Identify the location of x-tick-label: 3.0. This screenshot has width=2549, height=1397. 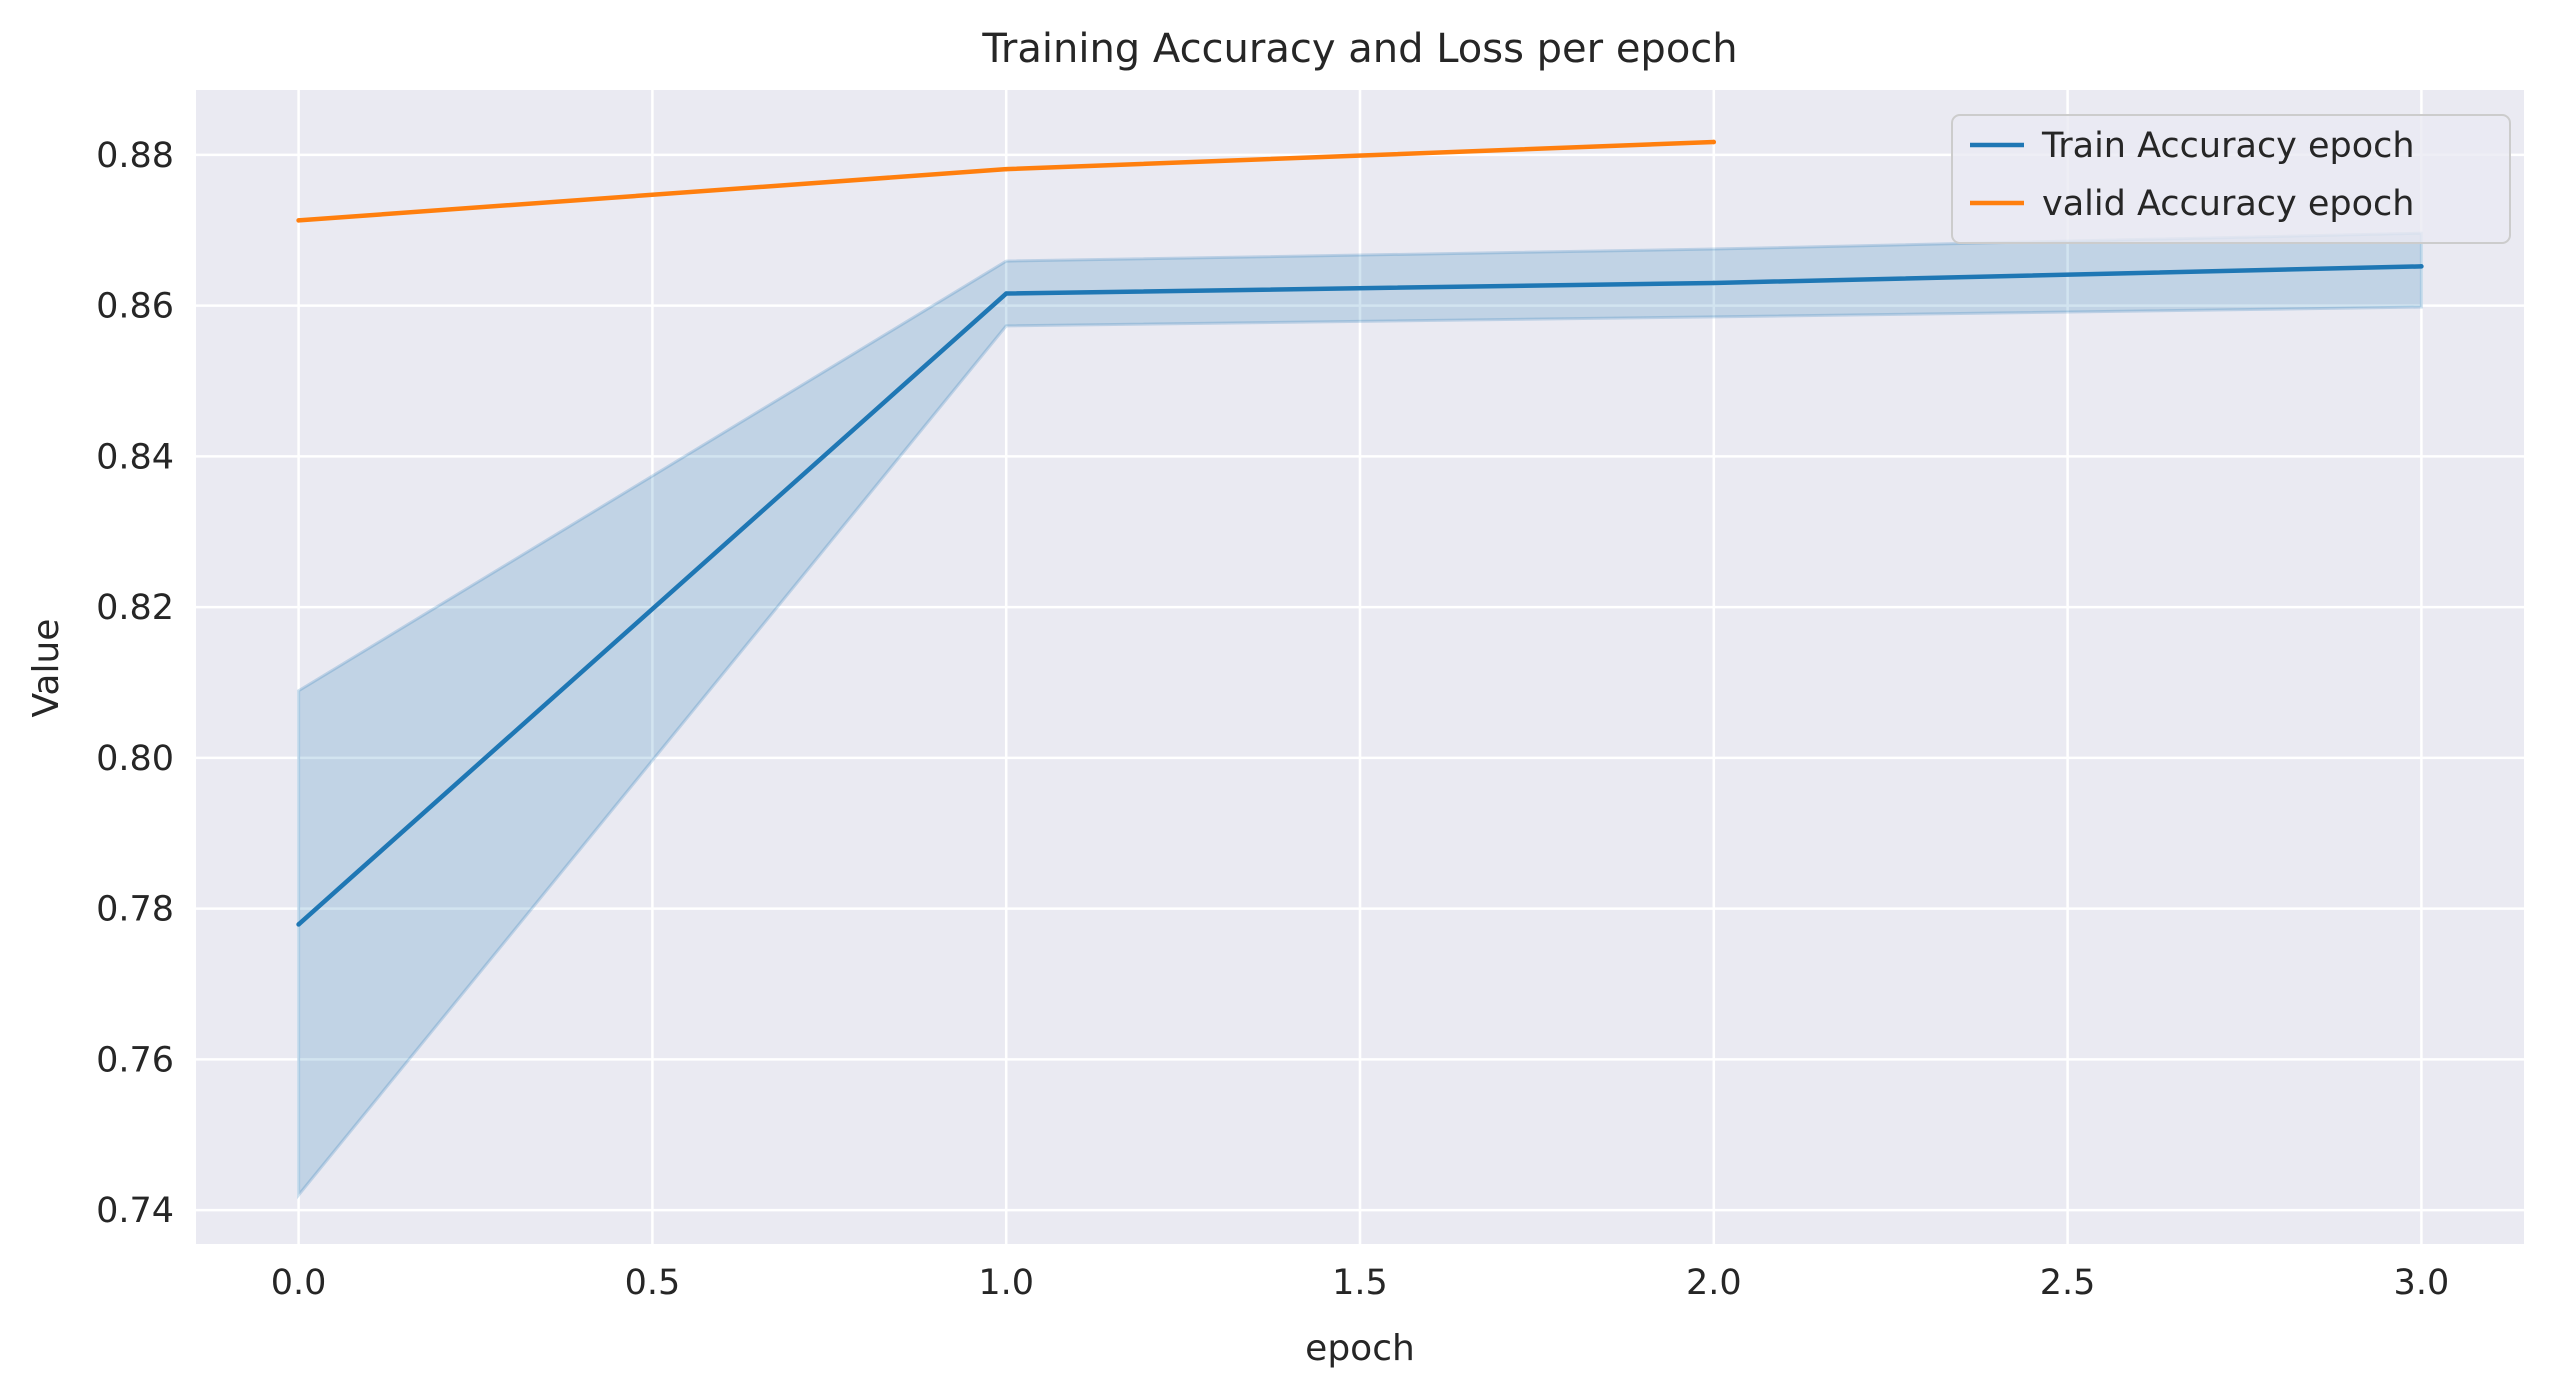
(2422, 1283).